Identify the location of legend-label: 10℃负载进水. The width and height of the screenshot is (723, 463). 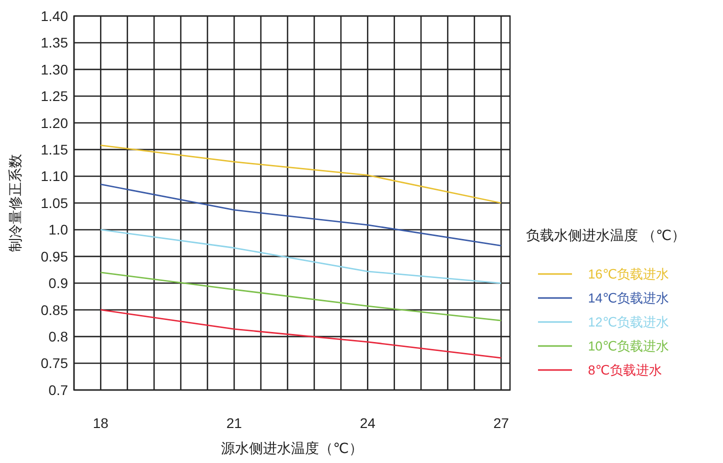
(629, 346).